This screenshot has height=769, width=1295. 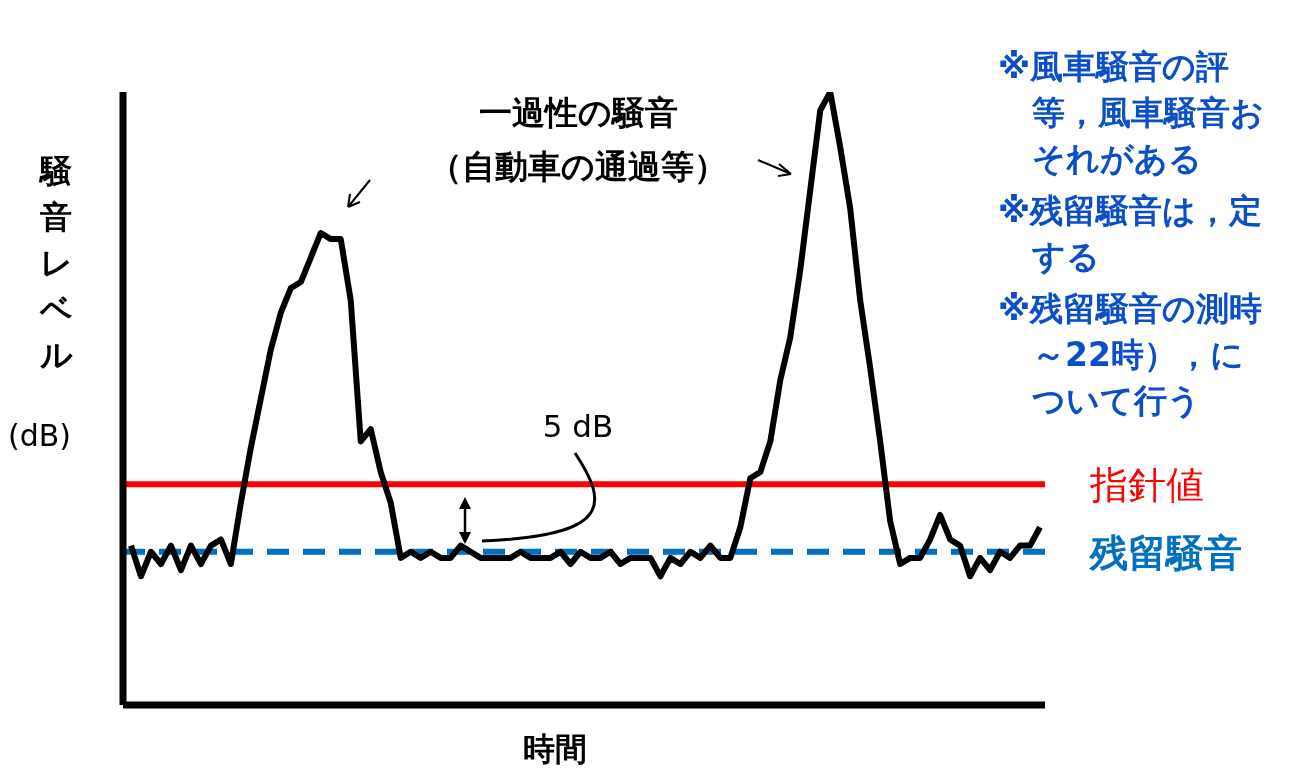 What do you see at coordinates (578, 113) in the screenshot?
I see `annotation: 一過性の騒音` at bounding box center [578, 113].